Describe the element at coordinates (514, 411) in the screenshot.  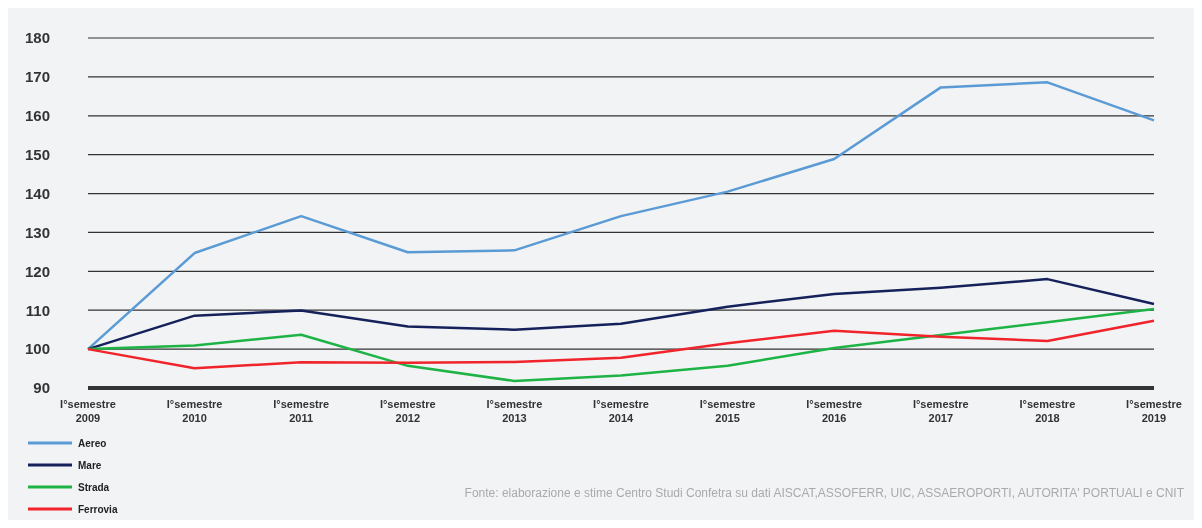
I see `x-tick-label: I°semestre 2013` at that location.